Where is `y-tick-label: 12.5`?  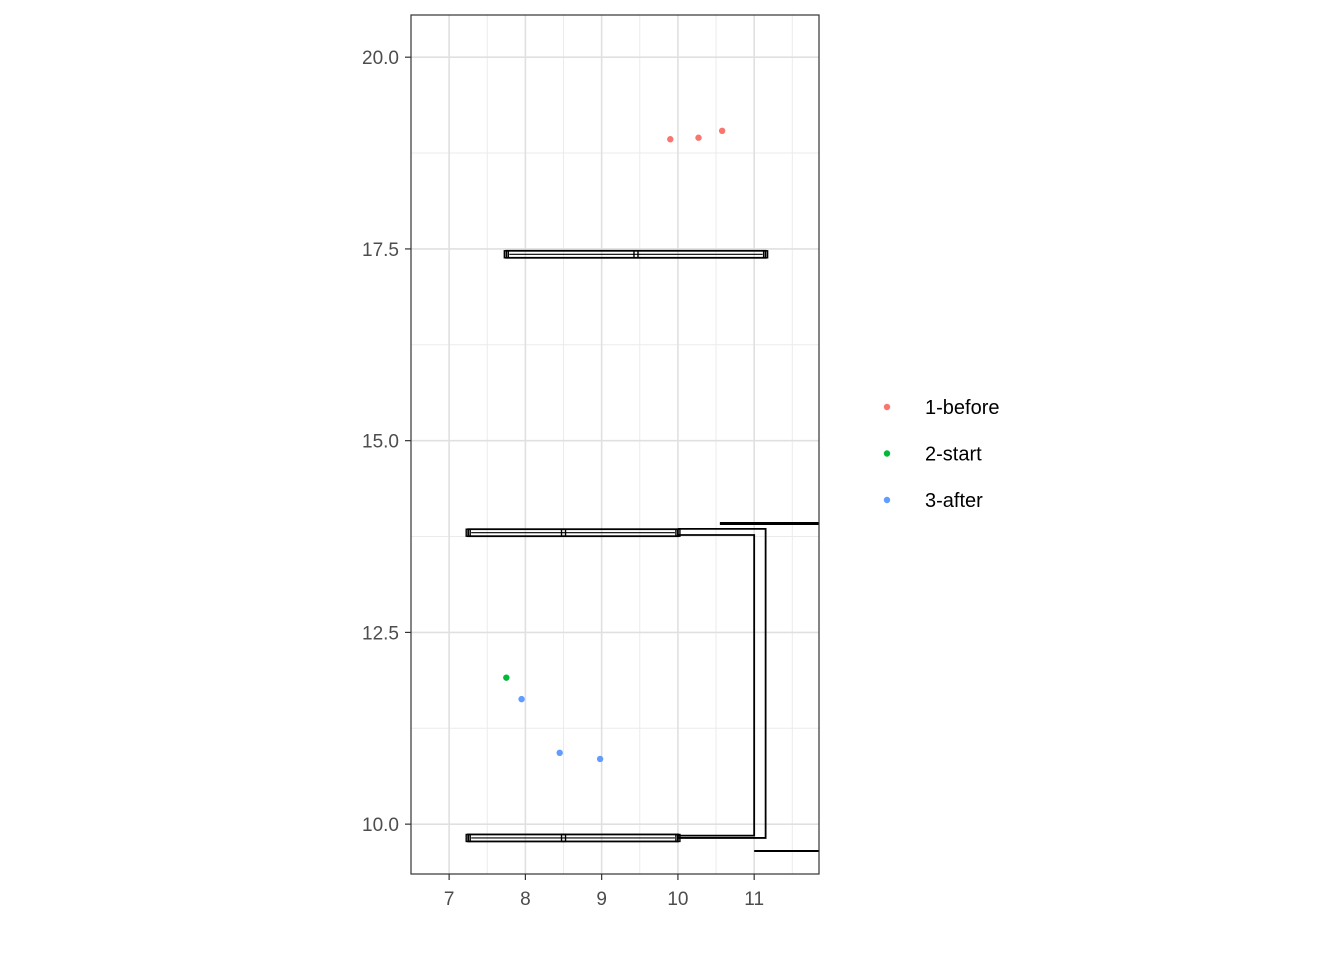 y-tick-label: 12.5 is located at coordinates (380, 633).